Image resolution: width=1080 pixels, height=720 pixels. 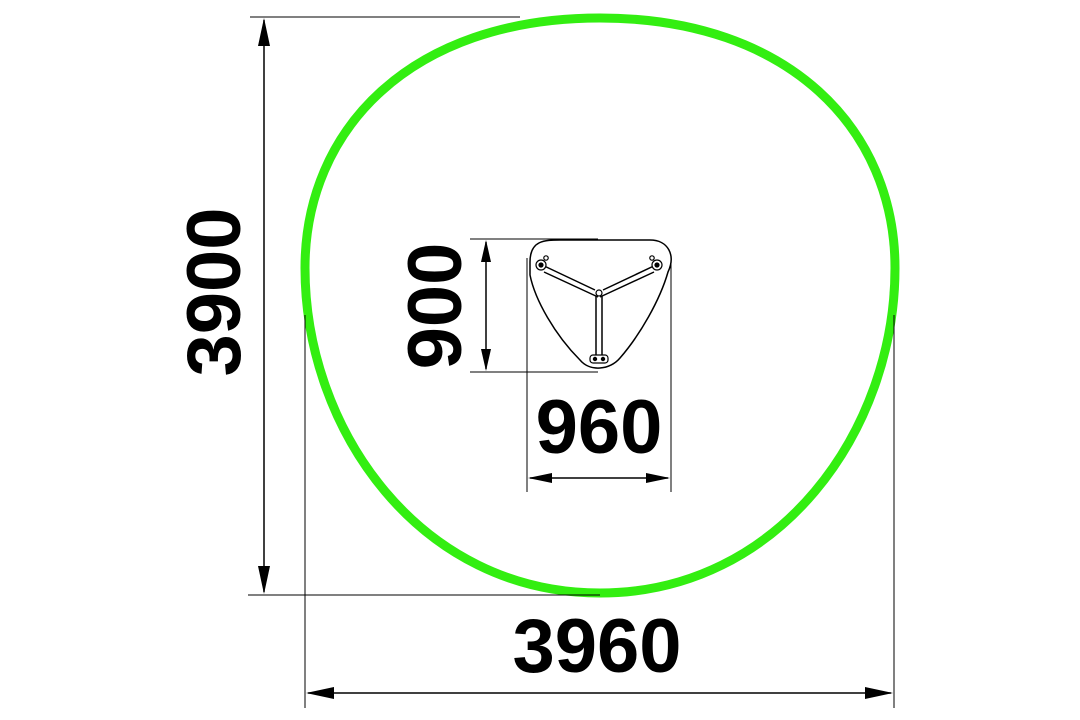 What do you see at coordinates (599, 427) in the screenshot?
I see `equipment-width-label: 960` at bounding box center [599, 427].